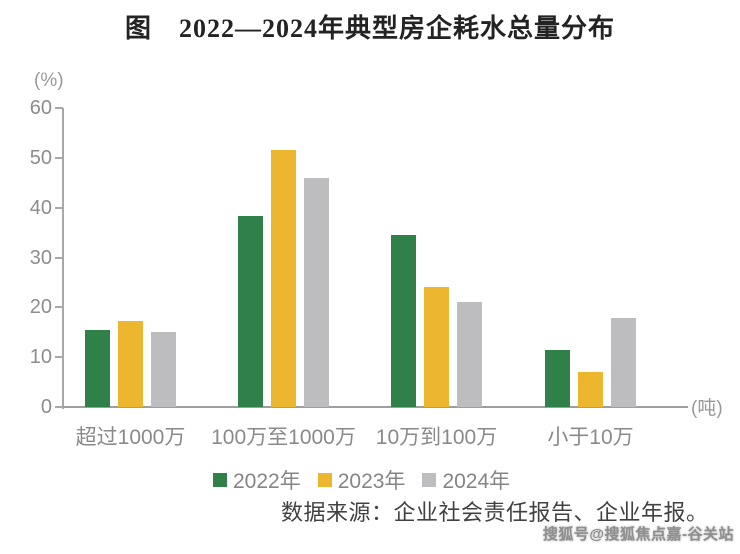 The image size is (740, 554). I want to click on x-category-label: 小于10万, so click(590, 437).